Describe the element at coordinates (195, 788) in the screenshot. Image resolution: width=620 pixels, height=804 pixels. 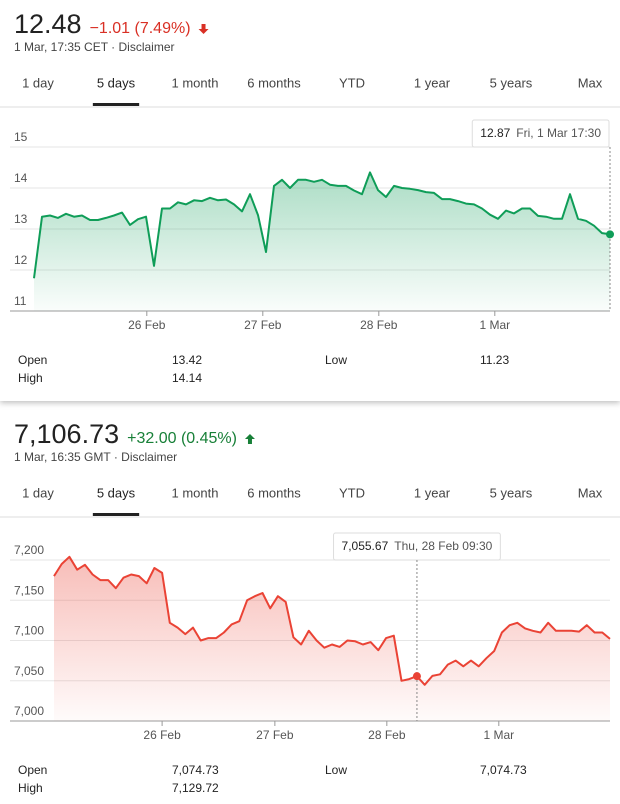
I see `stat-value: 7,129.72` at that location.